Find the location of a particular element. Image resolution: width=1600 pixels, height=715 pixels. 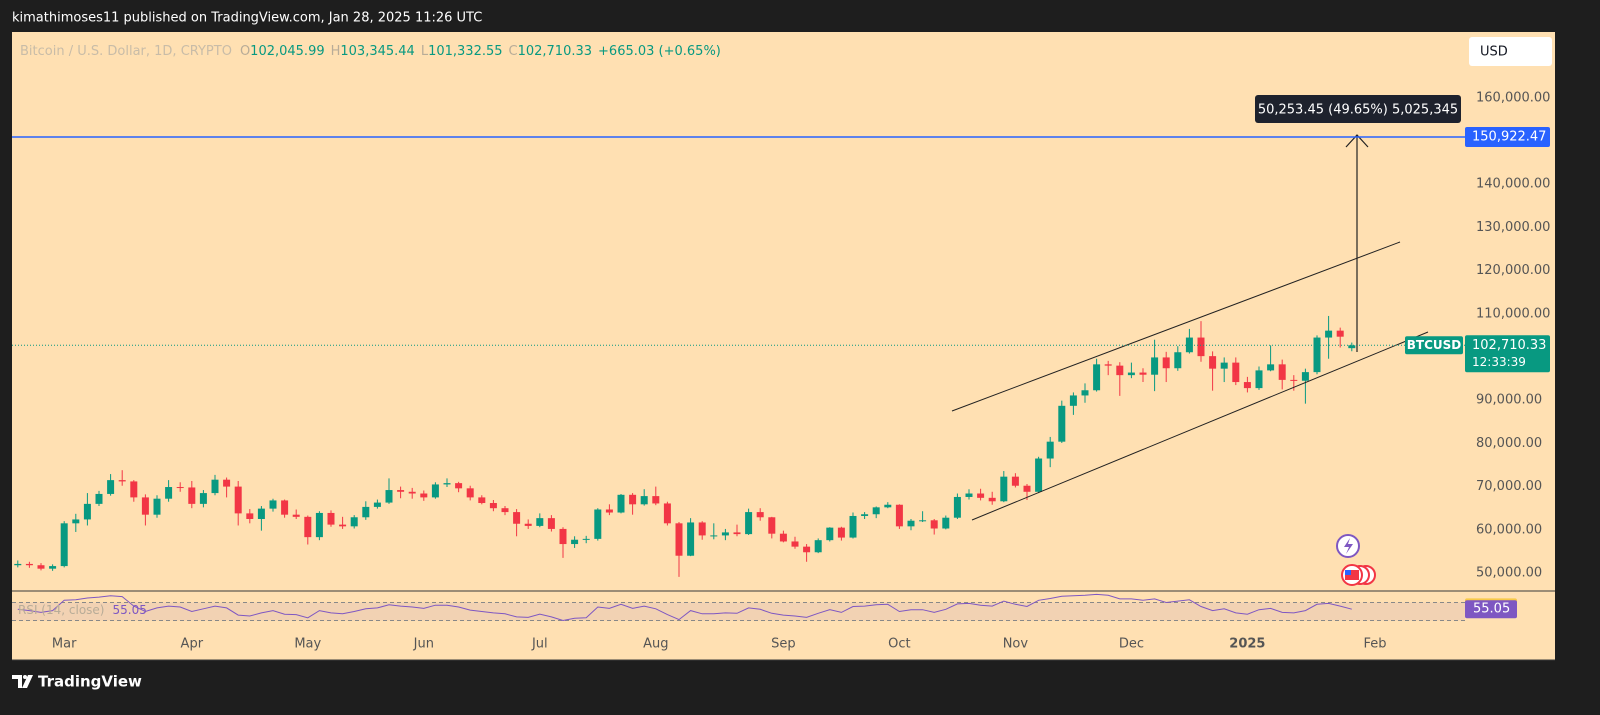

measure-label: 50,253.45 (49.65%) 5,025,345 is located at coordinates (1358, 110).